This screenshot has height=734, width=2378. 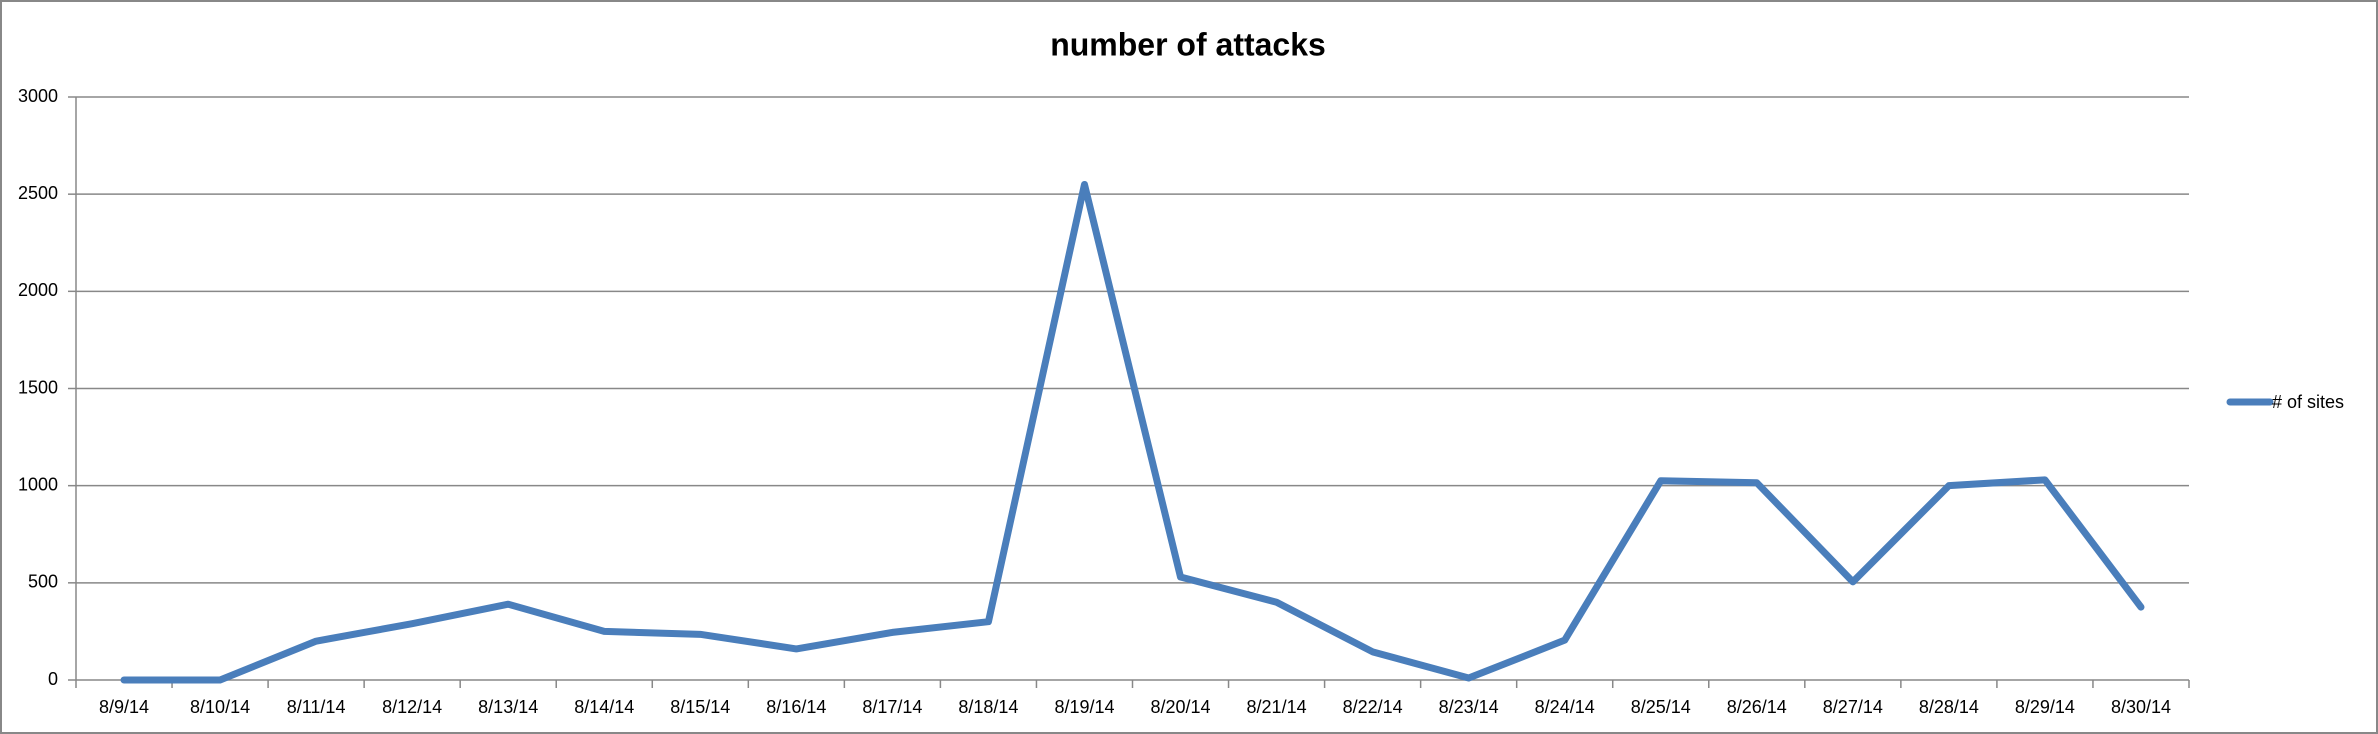 What do you see at coordinates (1757, 707) in the screenshot?
I see `x-tick-label: 8/26/14` at bounding box center [1757, 707].